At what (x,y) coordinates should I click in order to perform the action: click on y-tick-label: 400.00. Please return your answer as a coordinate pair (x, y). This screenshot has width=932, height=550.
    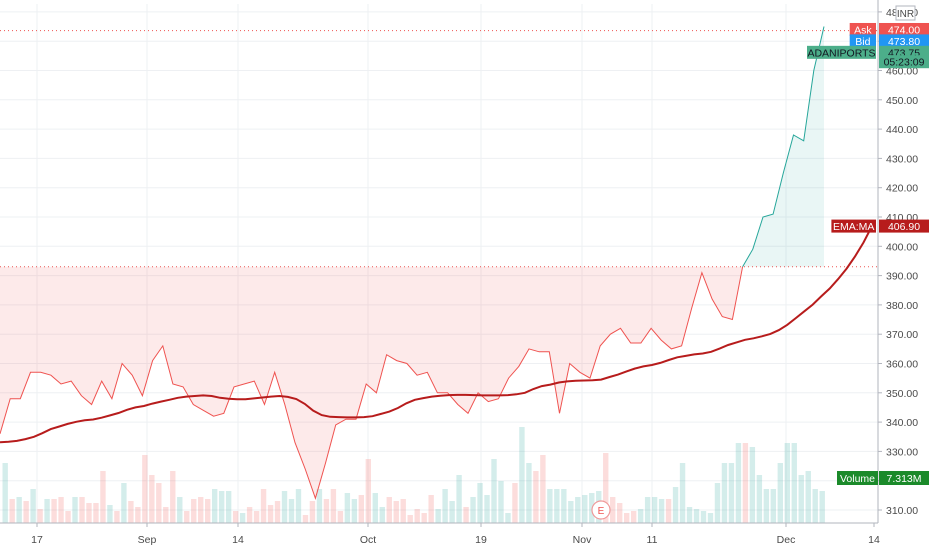
    Looking at the image, I should click on (902, 247).